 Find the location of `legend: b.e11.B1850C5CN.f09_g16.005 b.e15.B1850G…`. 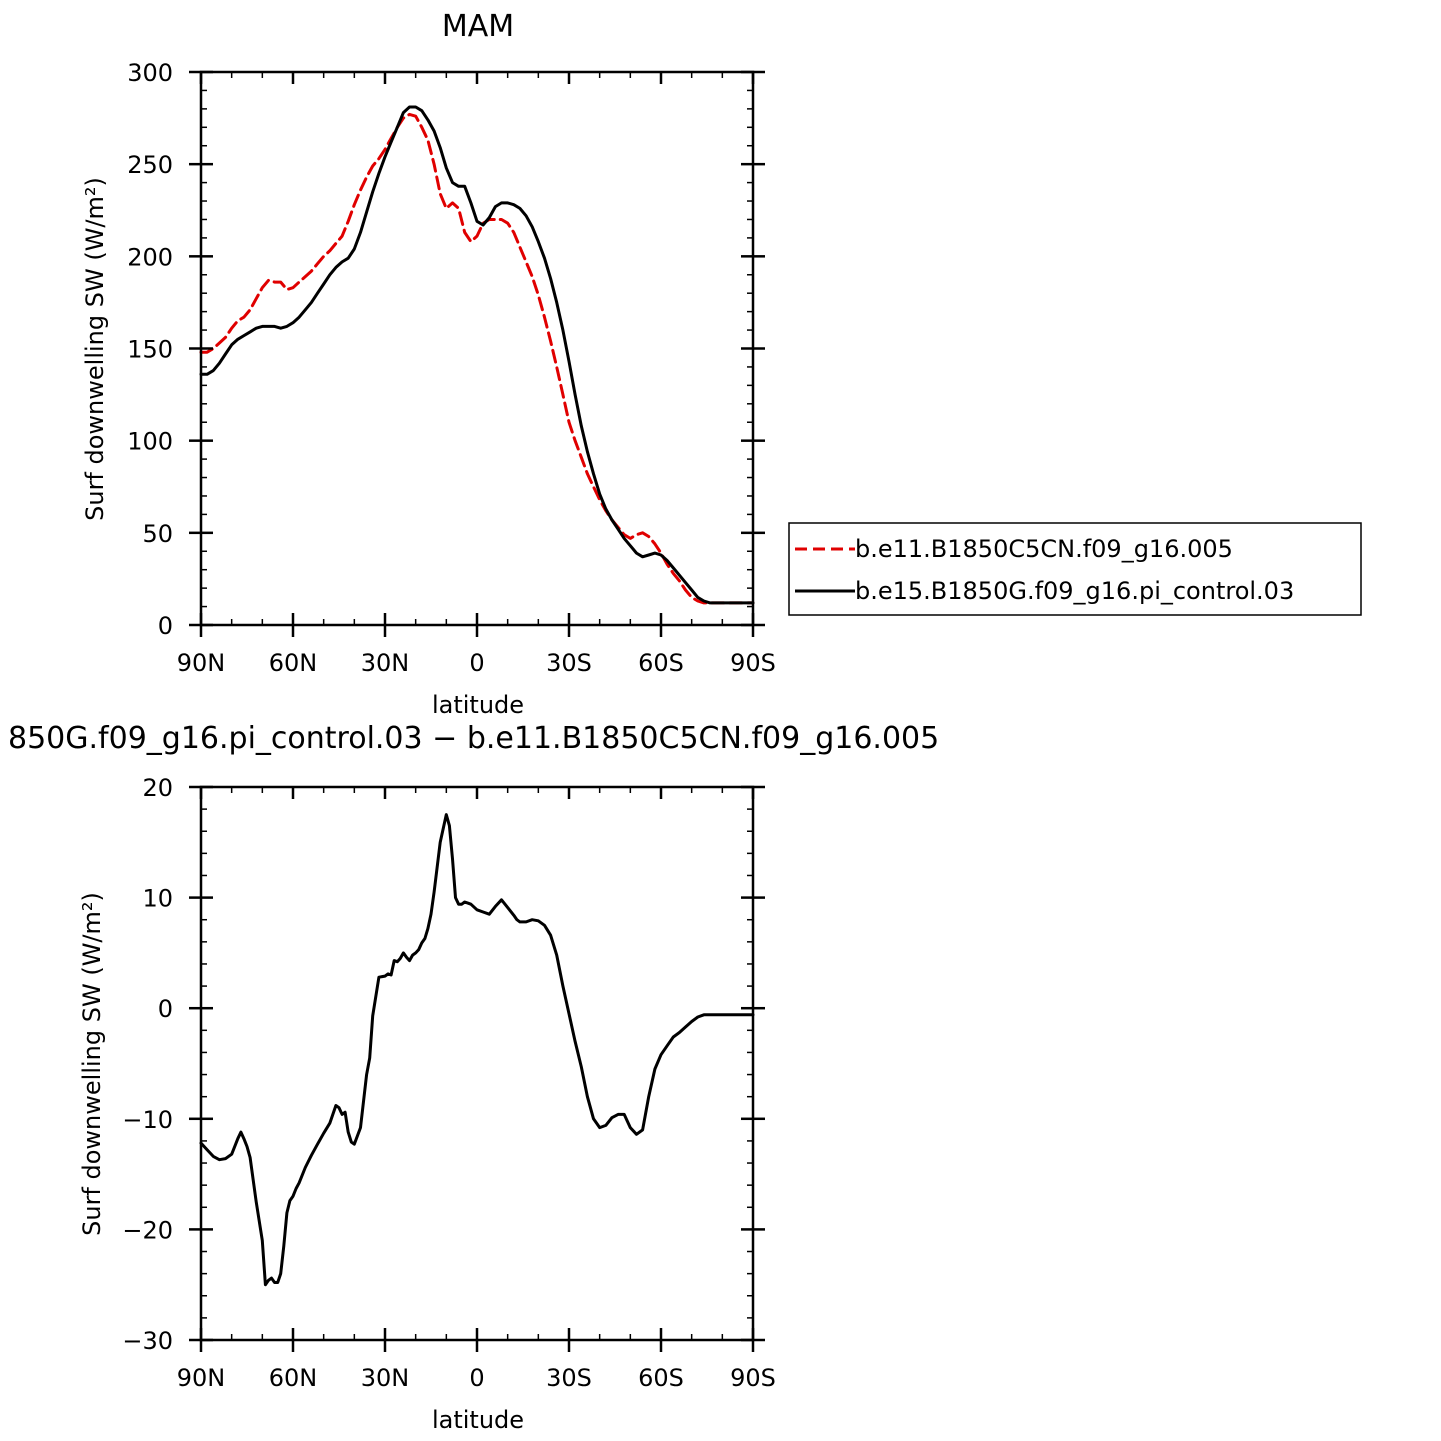

legend: b.e11.B1850C5CN.f09_g16.005 b.e15.B1850G… is located at coordinates (1075, 569).